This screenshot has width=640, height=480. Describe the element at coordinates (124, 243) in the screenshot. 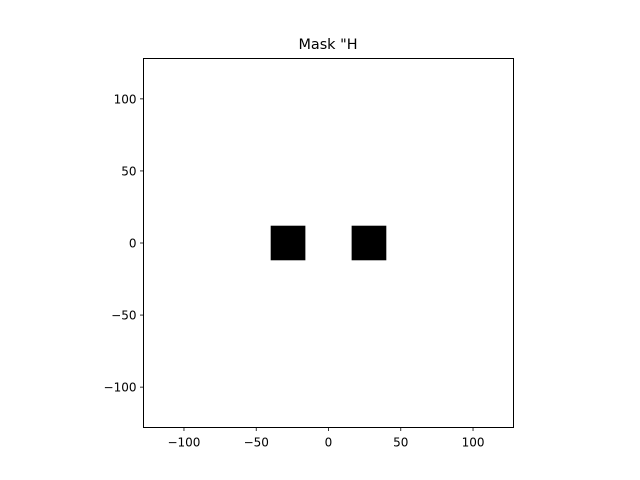

I see `y-axis-ticks: −100 −50 0 50 100` at that location.